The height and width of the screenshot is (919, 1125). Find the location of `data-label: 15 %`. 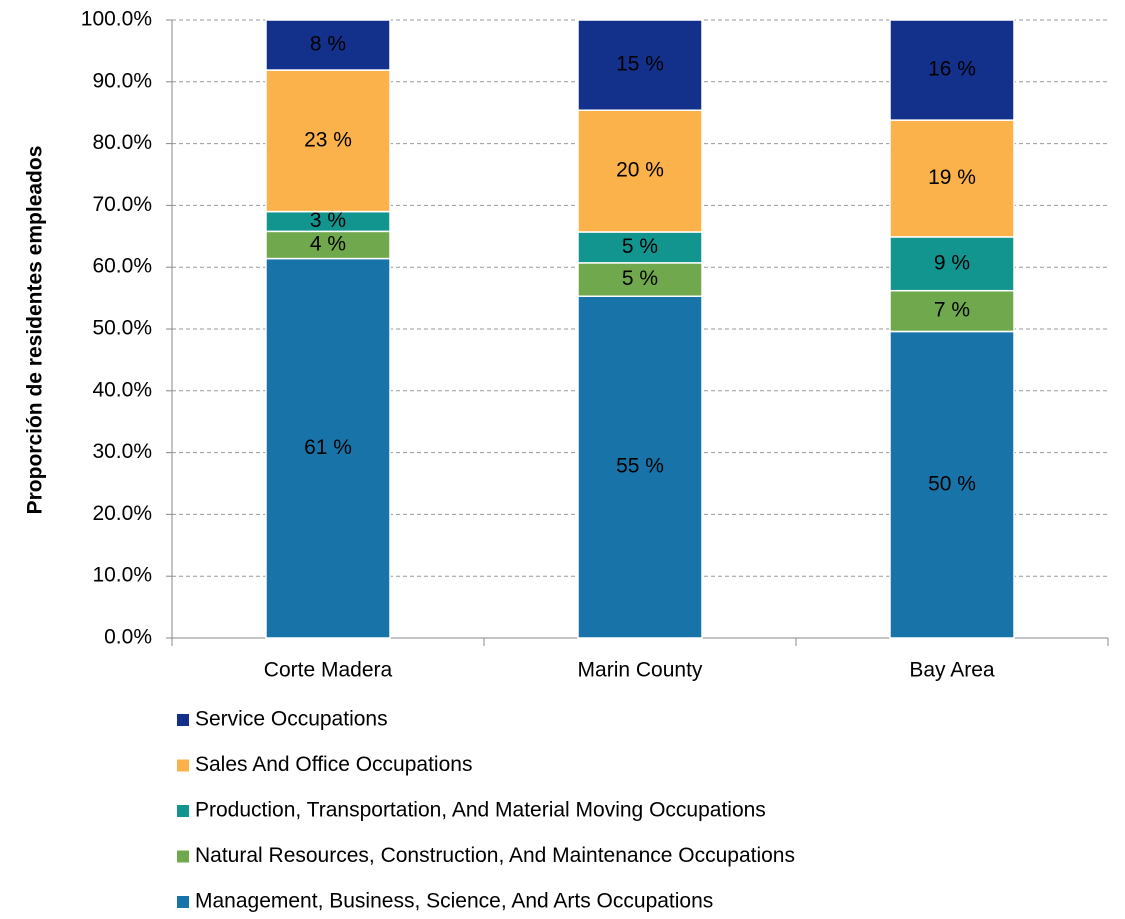

data-label: 15 % is located at coordinates (640, 64).